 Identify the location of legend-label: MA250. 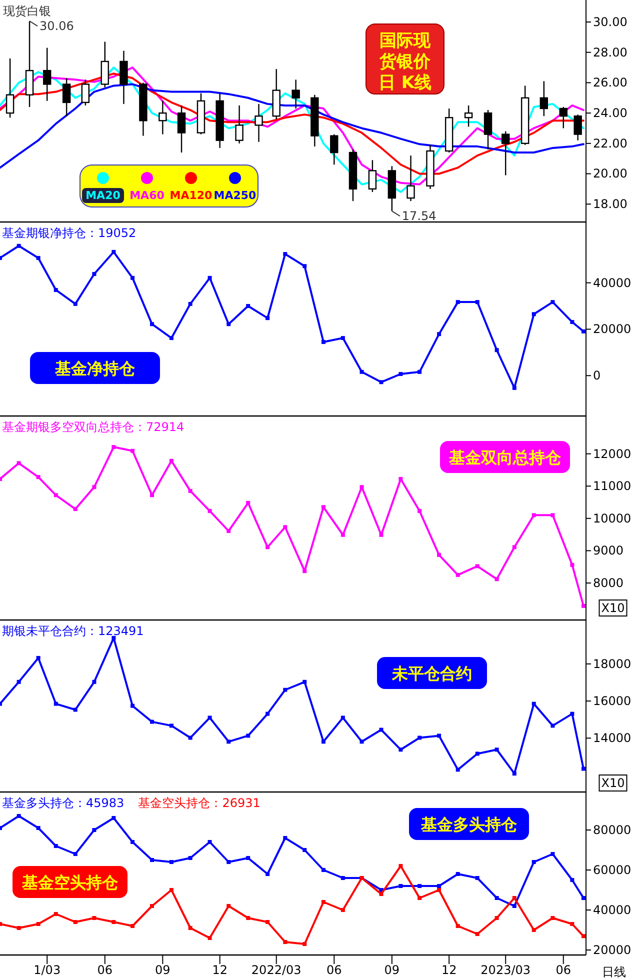
(235, 195).